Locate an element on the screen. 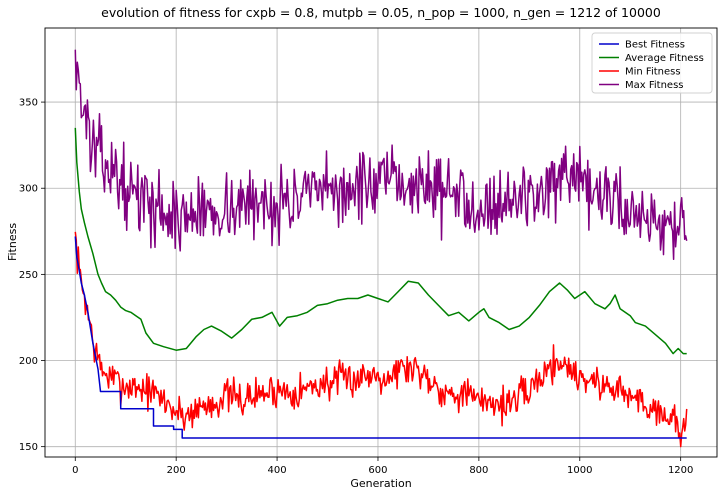 The height and width of the screenshot is (496, 724). legend-box is located at coordinates (652, 63).